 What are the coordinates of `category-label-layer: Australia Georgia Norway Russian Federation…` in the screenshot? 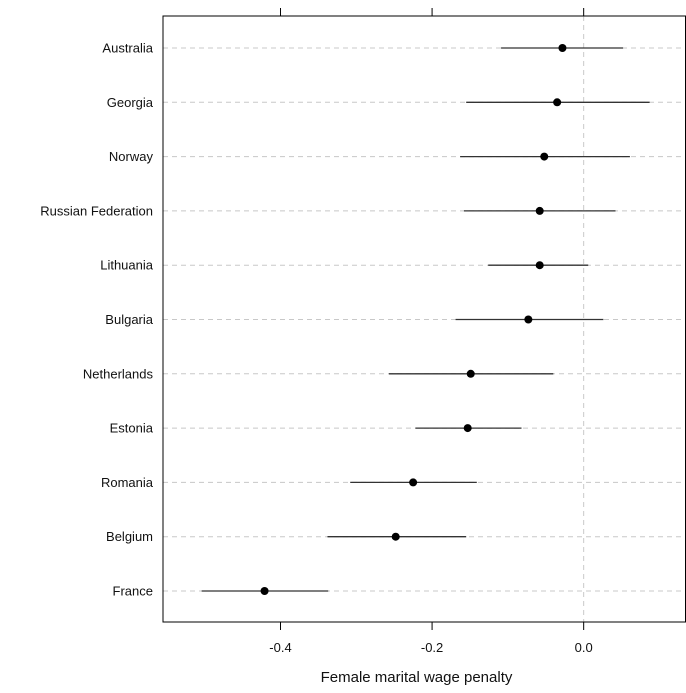 It's located at (97, 320).